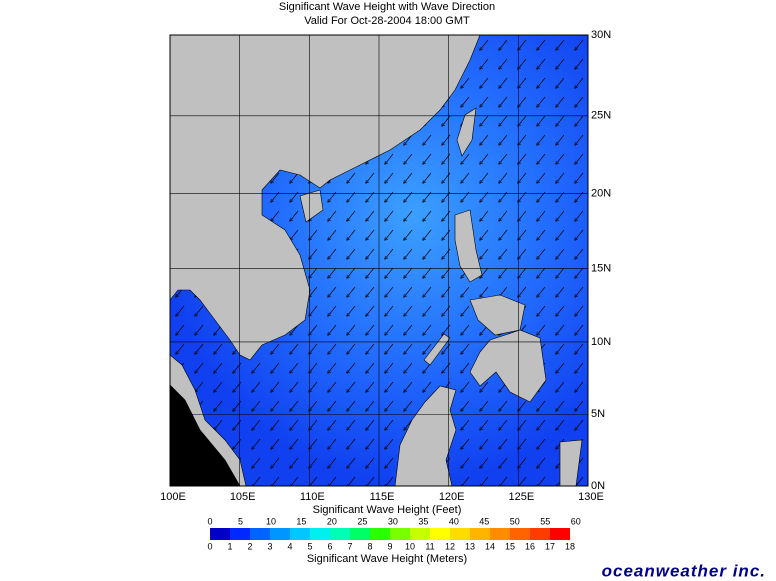 The image size is (776, 581). I want to click on feet-tick-label: 45, so click(484, 521).